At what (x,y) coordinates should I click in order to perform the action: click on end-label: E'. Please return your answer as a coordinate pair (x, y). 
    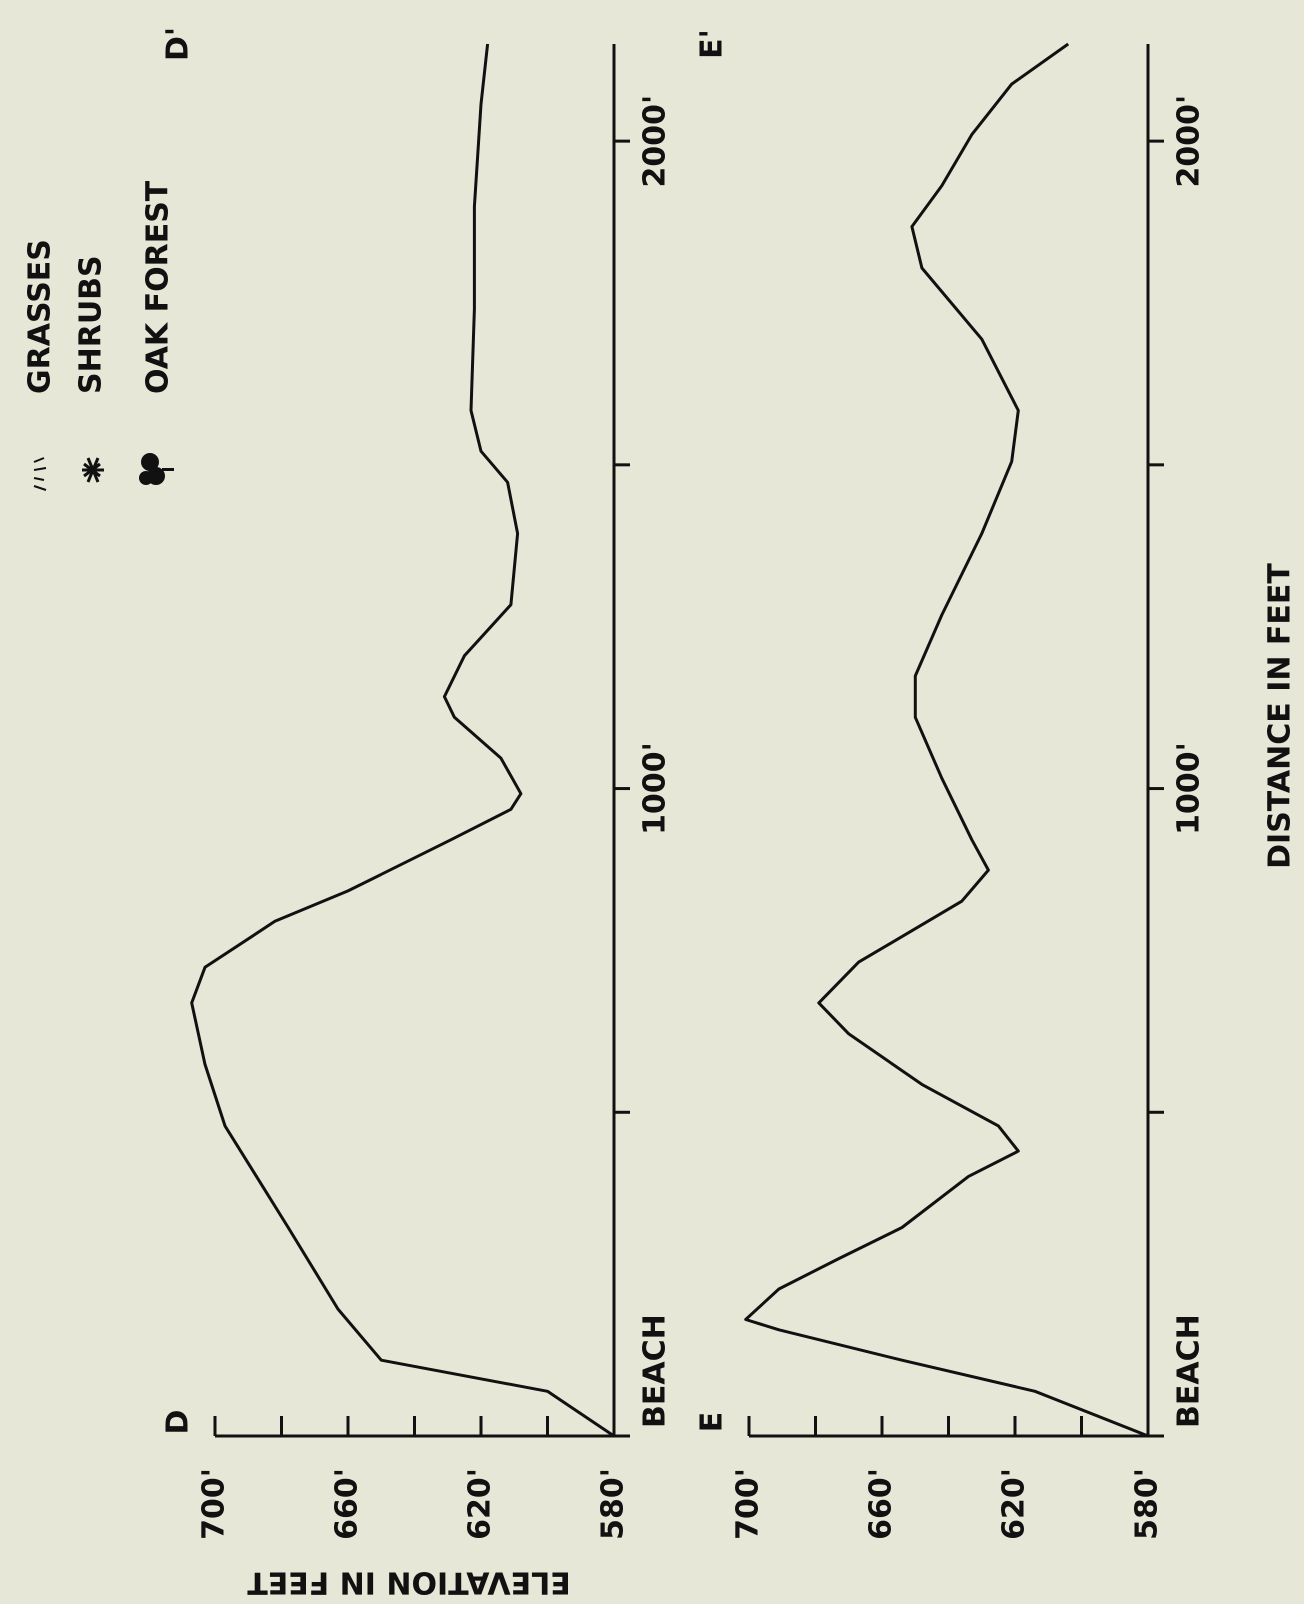
    Looking at the image, I should click on (712, 44).